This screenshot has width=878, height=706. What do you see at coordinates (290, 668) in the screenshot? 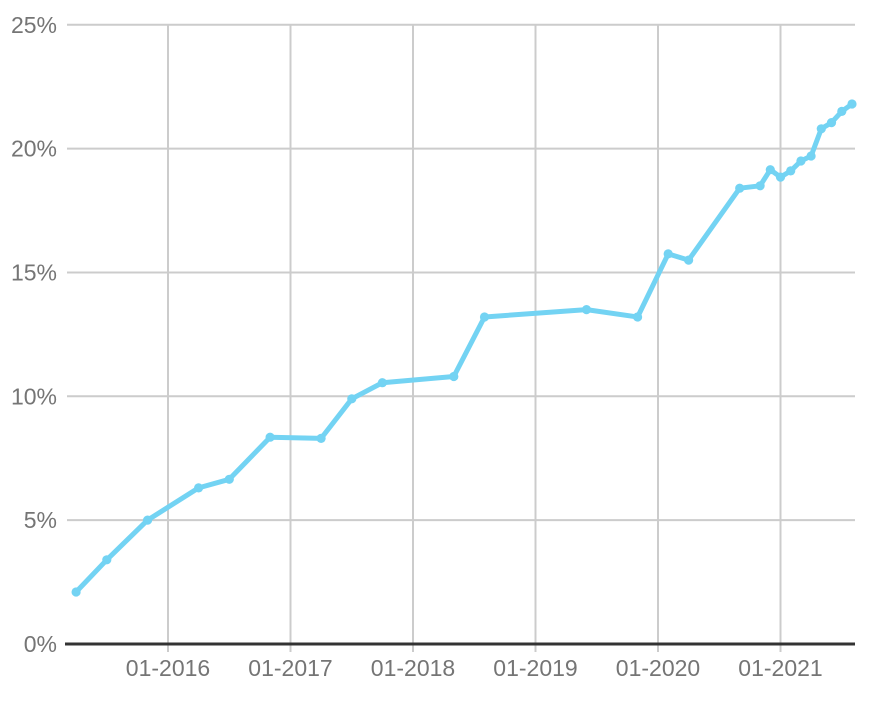
I see `x-tick-label: 01-2017` at bounding box center [290, 668].